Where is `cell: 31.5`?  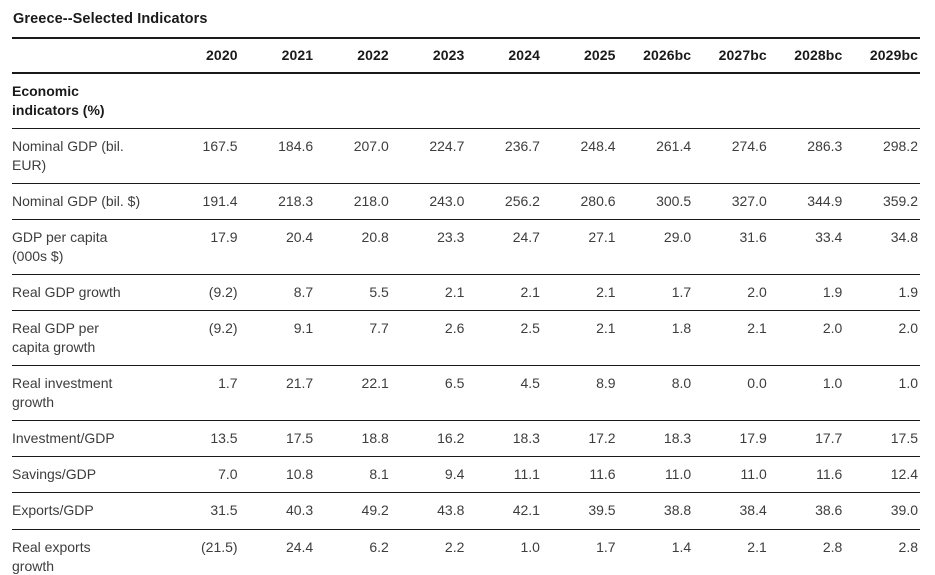 cell: 31.5 is located at coordinates (202, 511).